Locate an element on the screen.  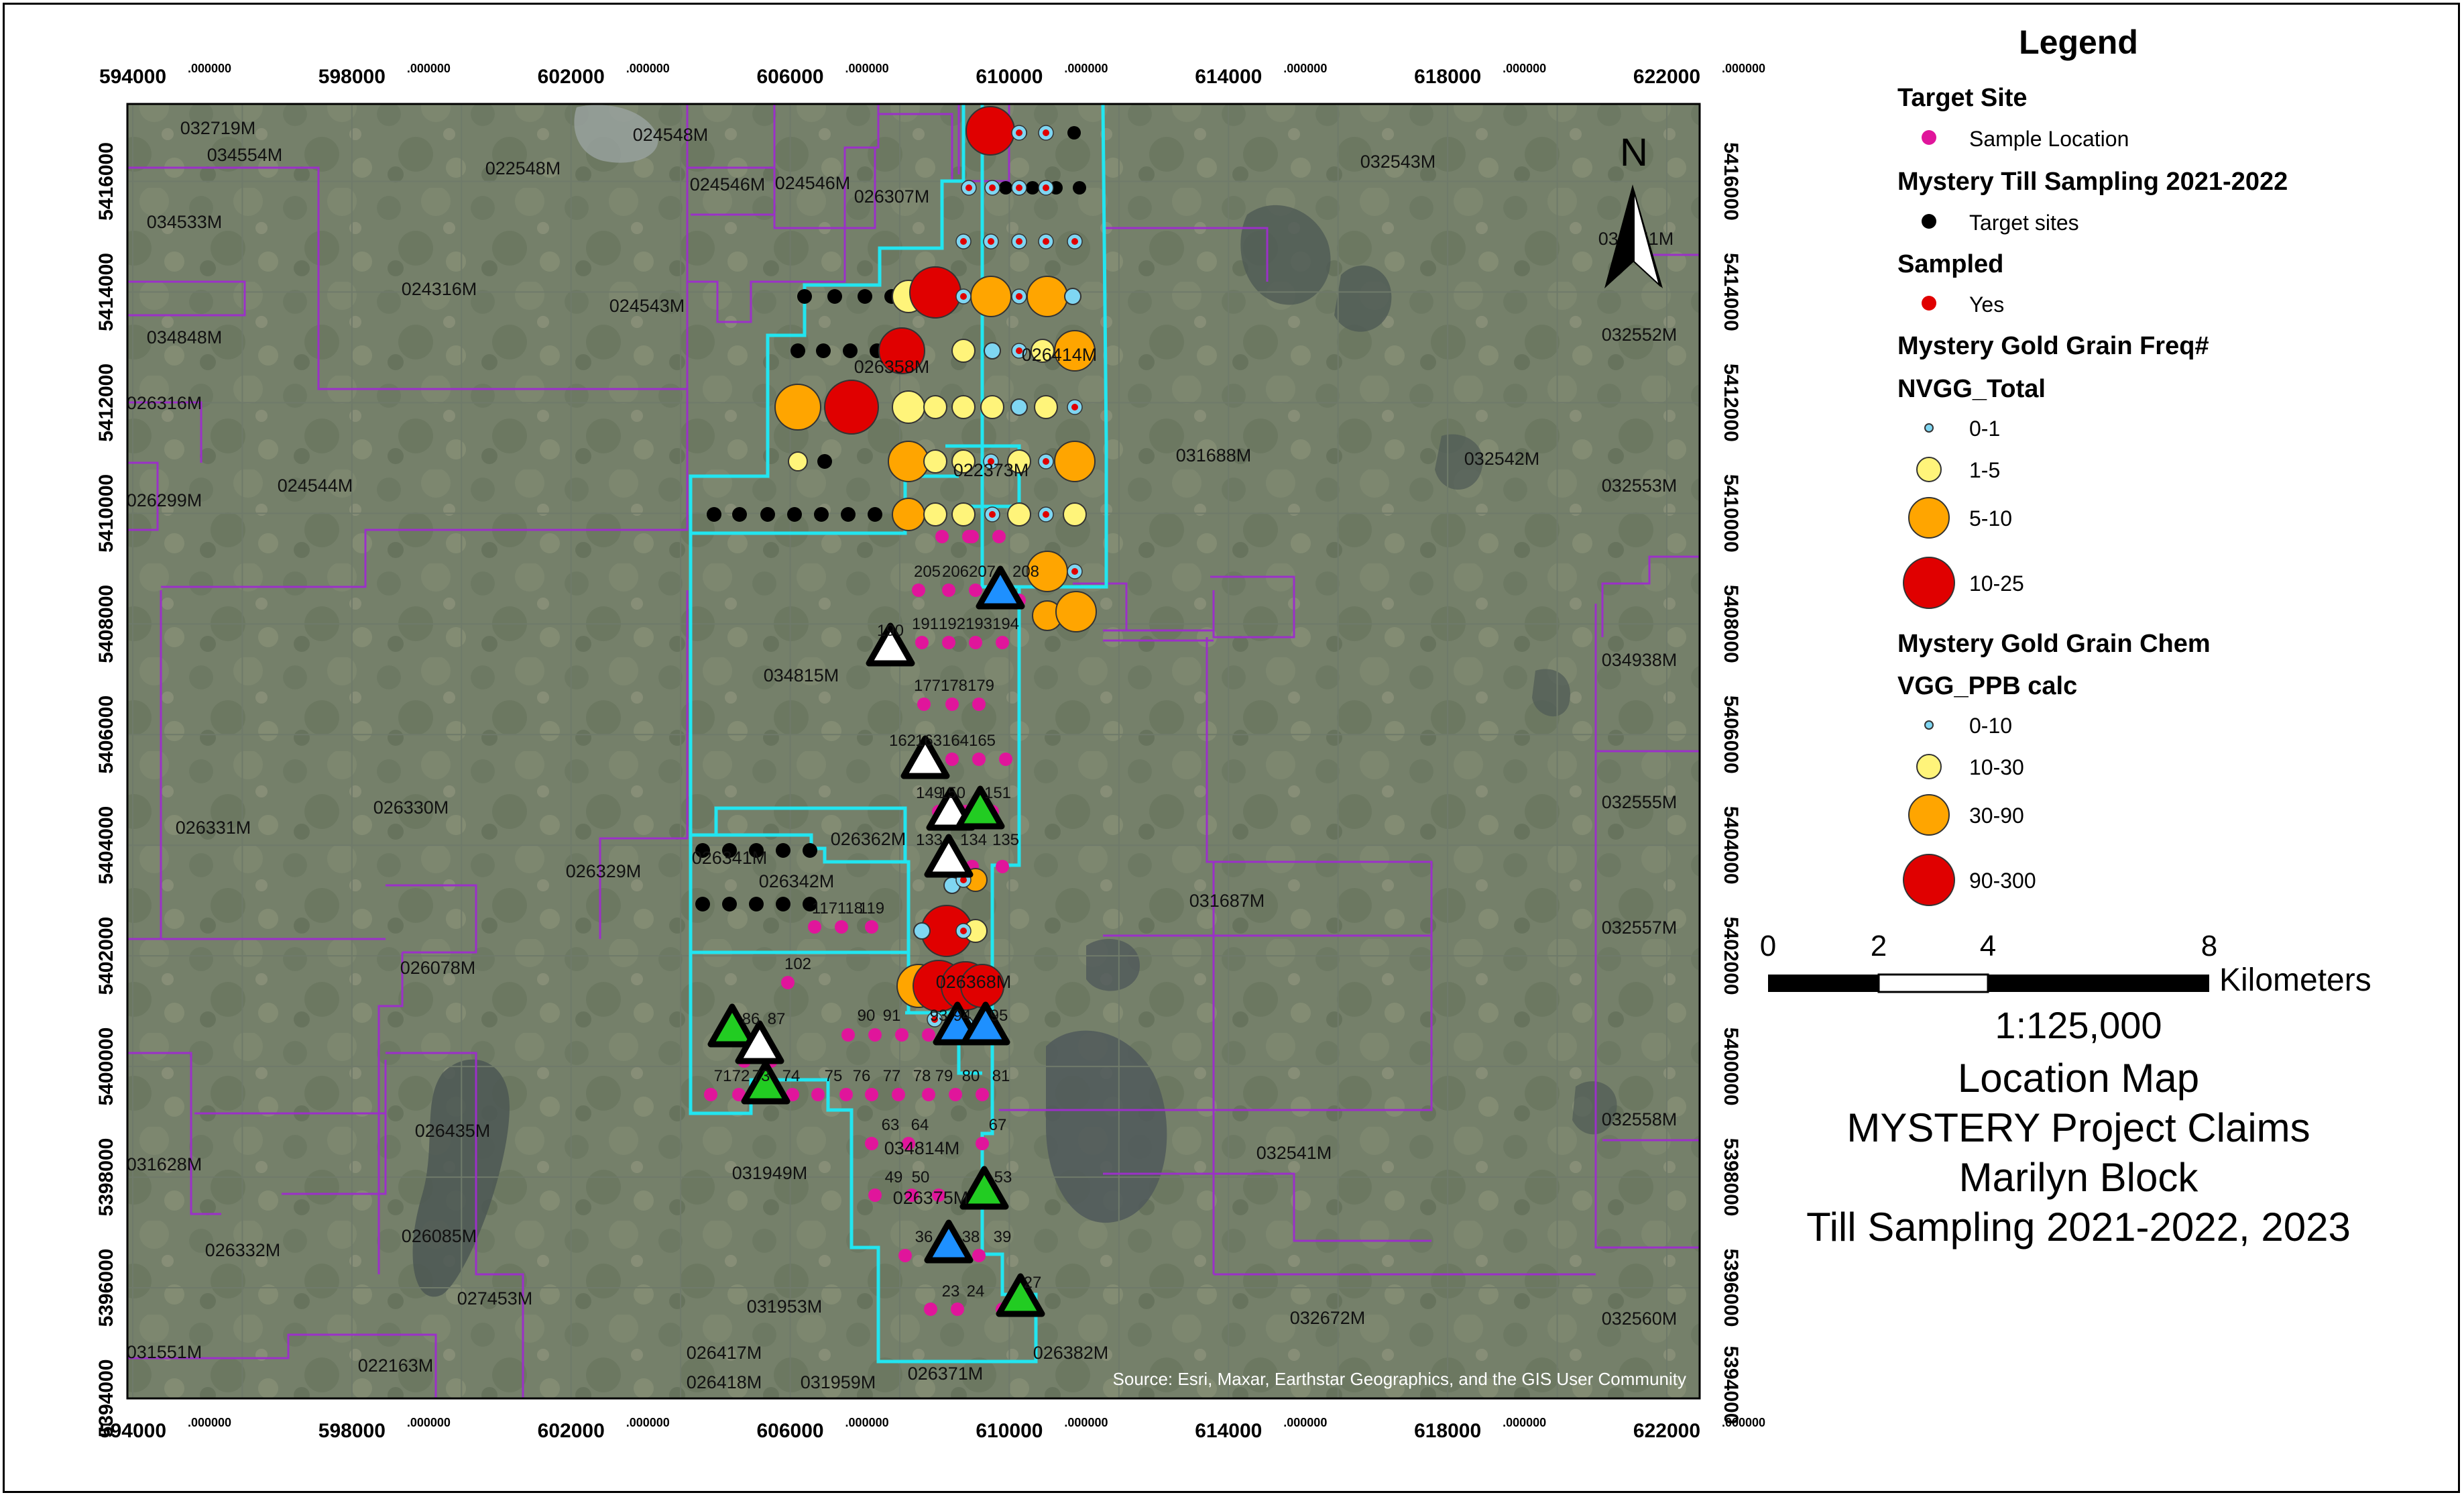
y-tick-right-5416000: 5416000 is located at coordinates (1731, 181).